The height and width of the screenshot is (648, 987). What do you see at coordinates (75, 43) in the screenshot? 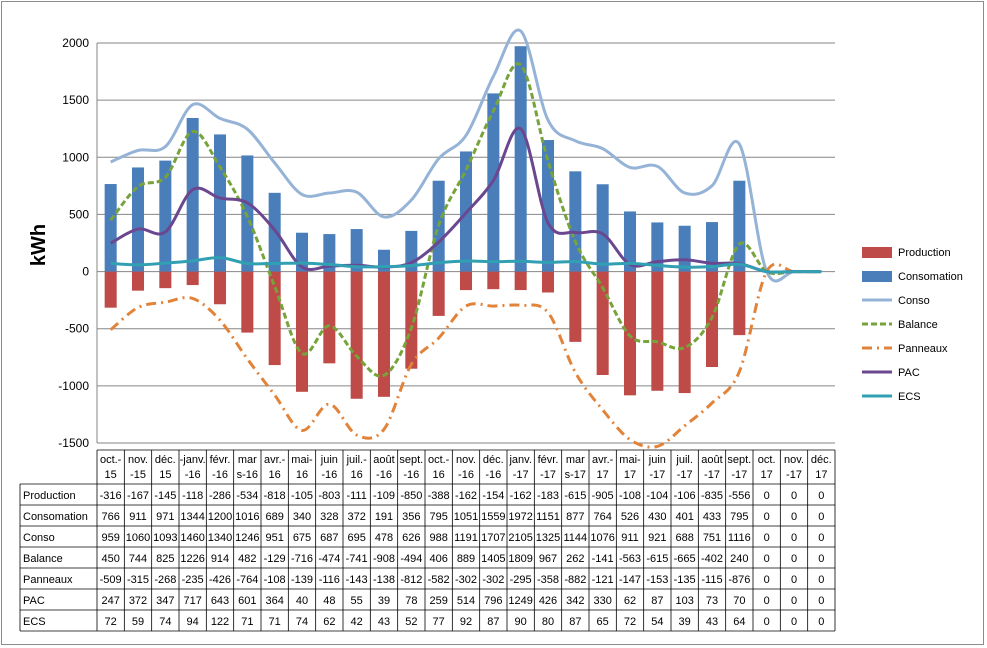
I see `y-tick-label: 2000` at bounding box center [75, 43].